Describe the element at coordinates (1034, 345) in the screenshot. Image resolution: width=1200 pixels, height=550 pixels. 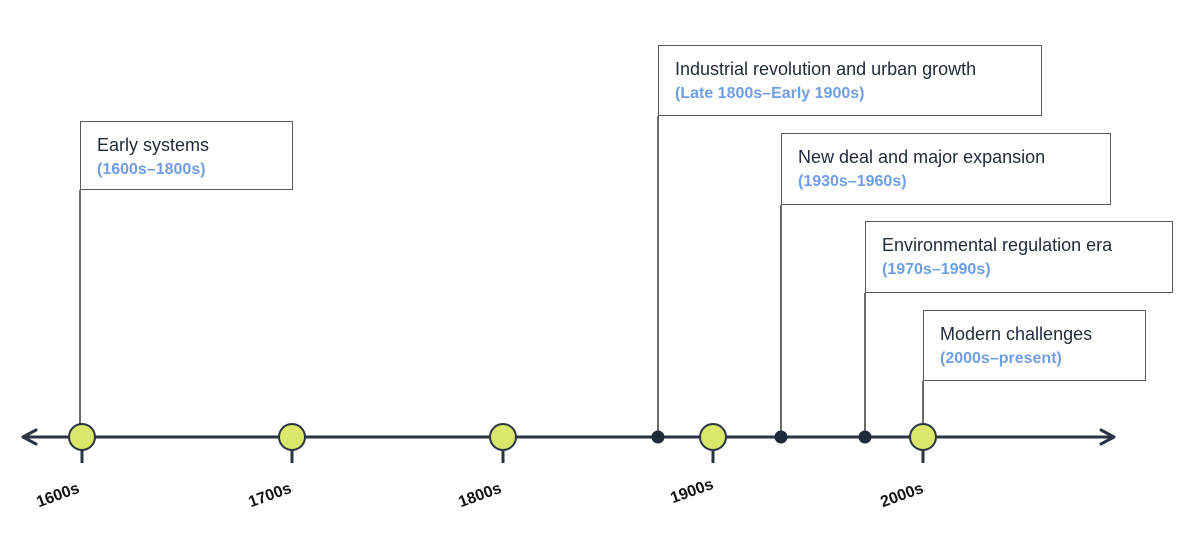
I see `event-box-modern-challenges: Modern challenges (2000s–present)` at that location.